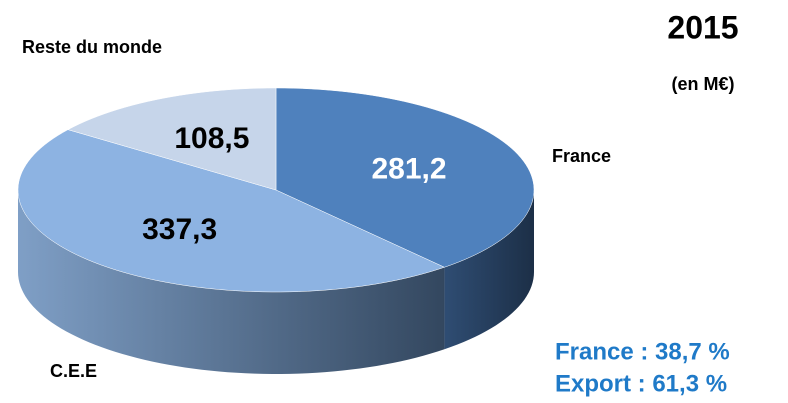 The height and width of the screenshot is (403, 788). I want to click on data-label: 337,3, so click(179, 229).